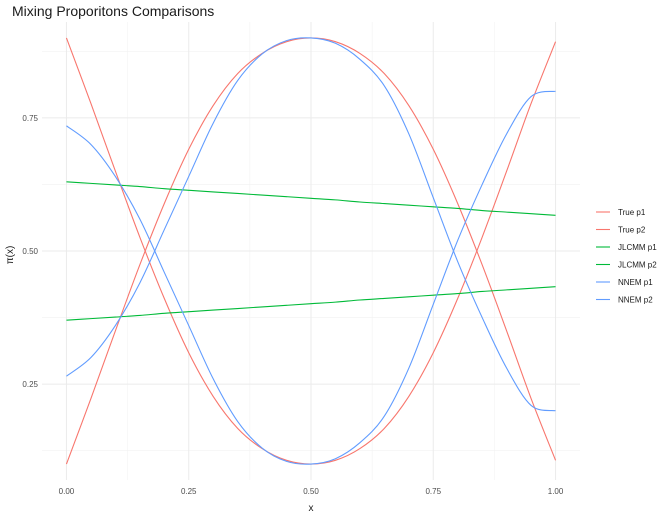  What do you see at coordinates (189, 491) in the screenshot?
I see `x-tick-label: 0.25` at bounding box center [189, 491].